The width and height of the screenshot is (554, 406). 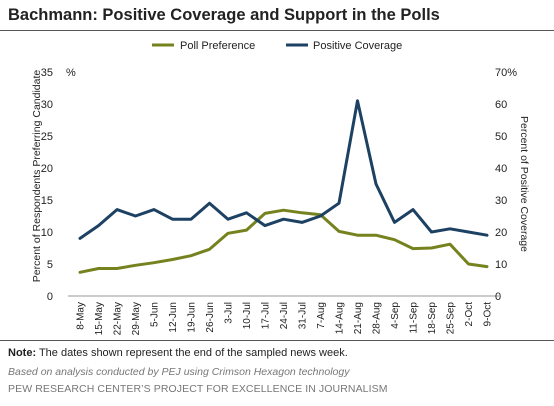 I want to click on x-tick-label: 8-May, so click(x=81, y=316).